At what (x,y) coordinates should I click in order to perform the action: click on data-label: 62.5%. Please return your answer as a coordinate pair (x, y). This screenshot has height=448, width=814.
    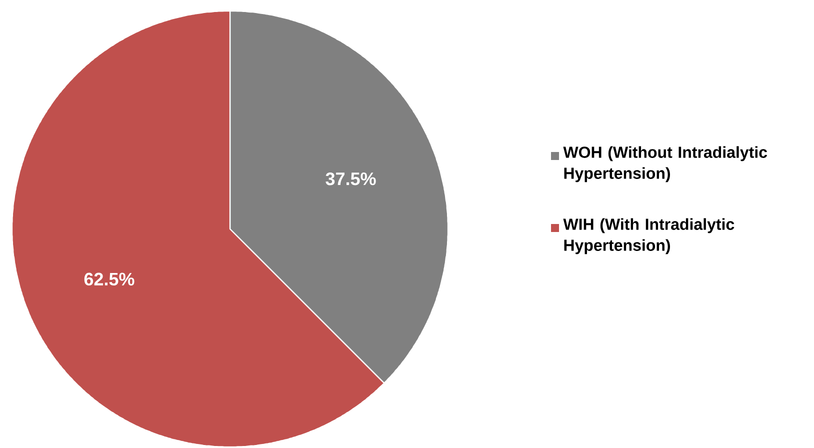
    Looking at the image, I should click on (109, 279).